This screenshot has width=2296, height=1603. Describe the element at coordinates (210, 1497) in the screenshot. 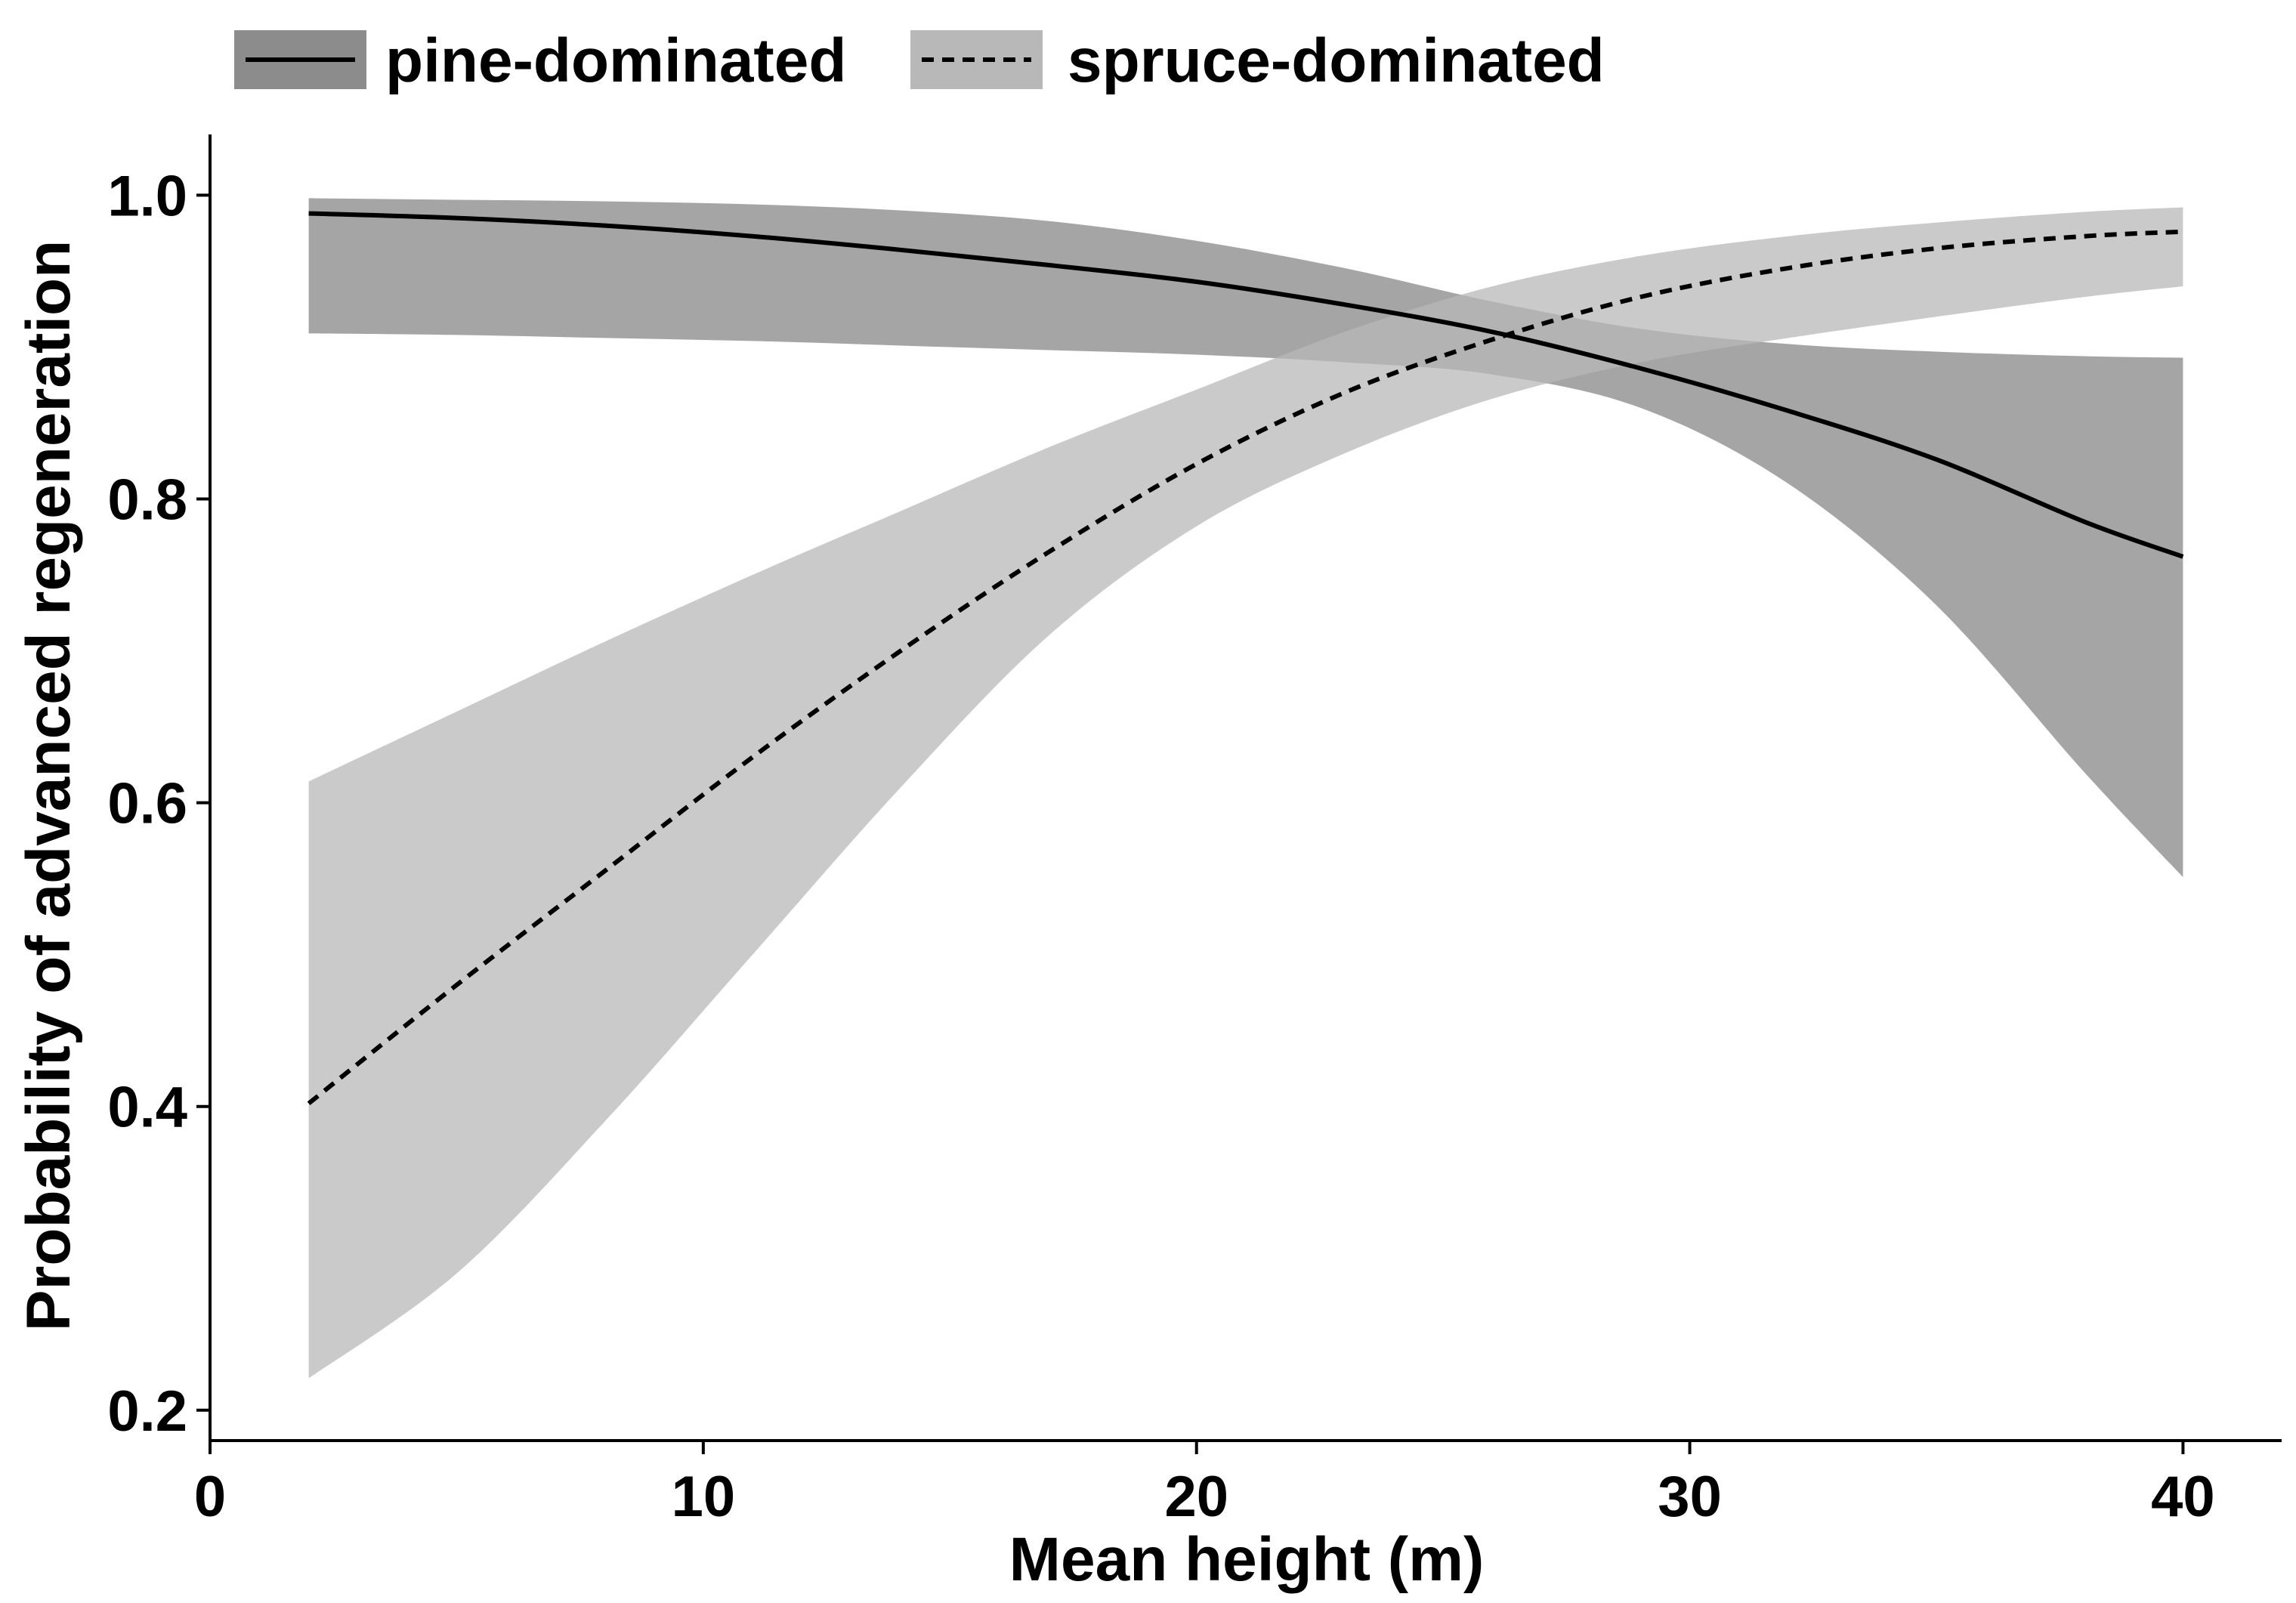

I see `x-tick-label: 0` at that location.